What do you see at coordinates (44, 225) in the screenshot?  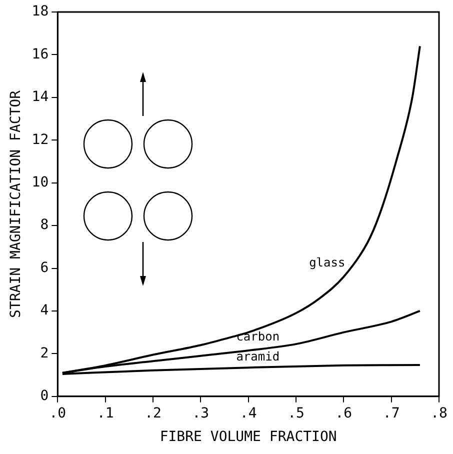 I see `y-tick-label: 8` at bounding box center [44, 225].